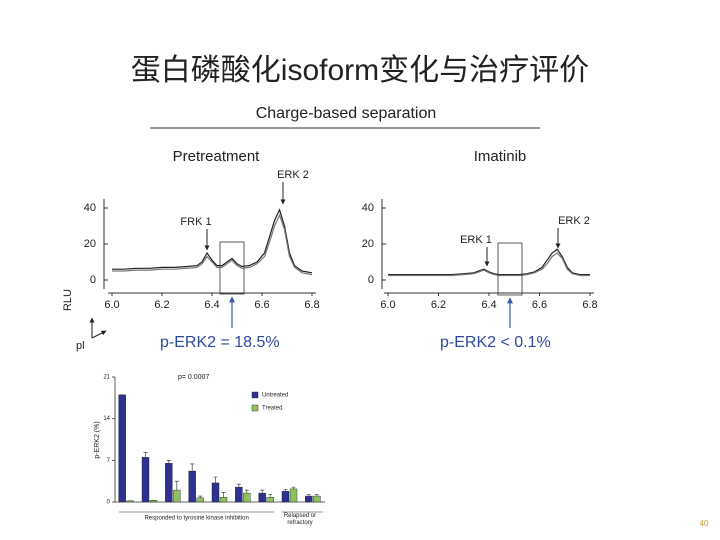 The width and height of the screenshot is (720, 540). I want to click on y-tick-label: 14, so click(106, 419).